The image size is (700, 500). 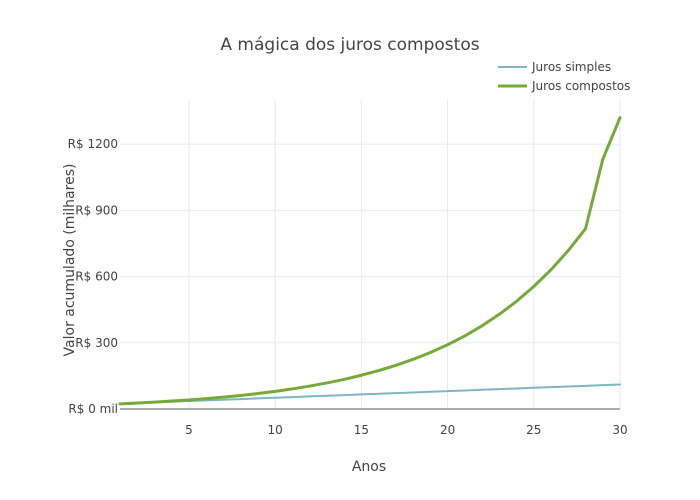 I want to click on legend-label: Juros compostos, so click(x=580, y=86).